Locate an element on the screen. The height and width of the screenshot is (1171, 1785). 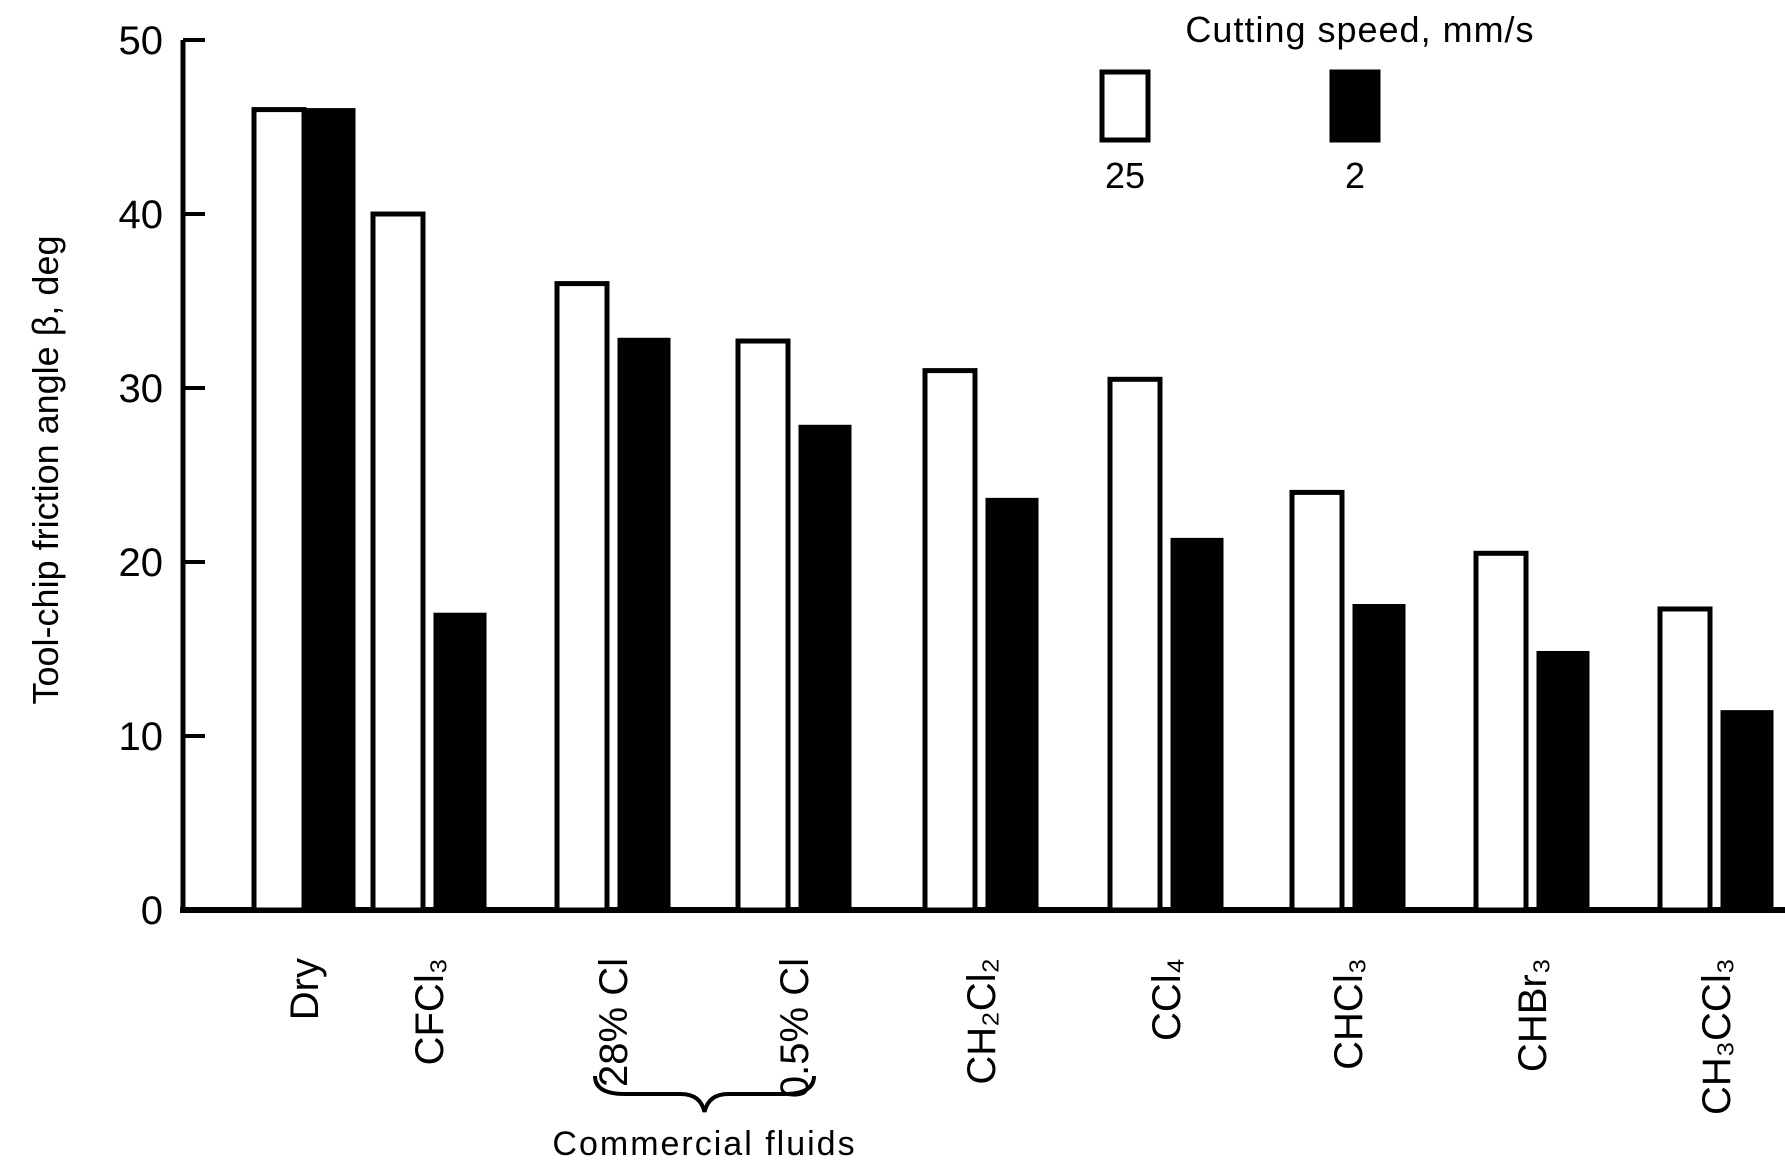
x-category-label-6: CHCl₃ is located at coordinates (1349, 1014).